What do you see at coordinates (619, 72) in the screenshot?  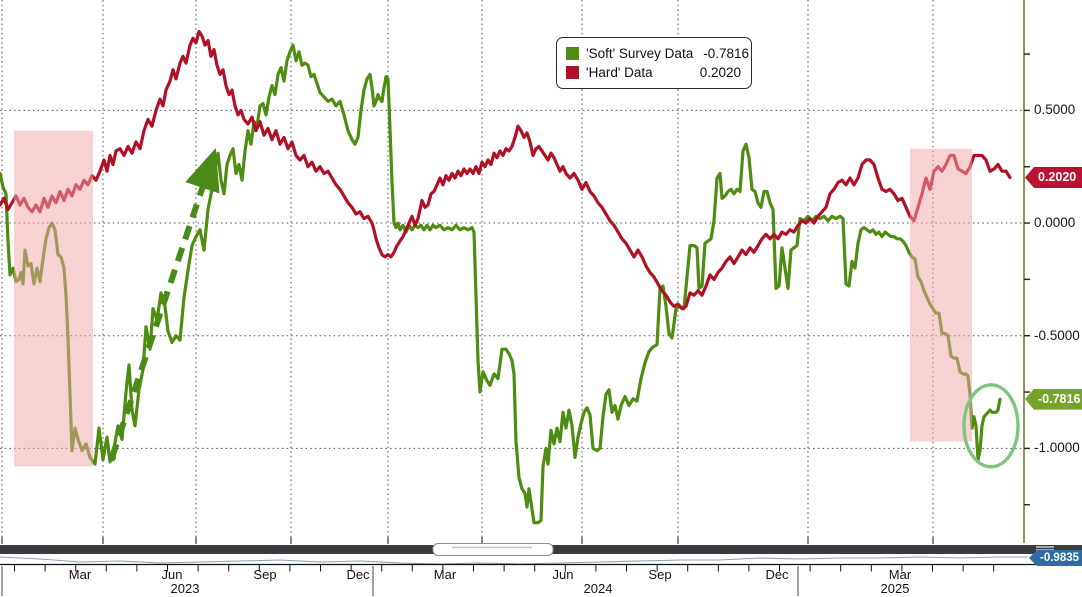 I see `hard-series-label: 'Hard' Data` at bounding box center [619, 72].